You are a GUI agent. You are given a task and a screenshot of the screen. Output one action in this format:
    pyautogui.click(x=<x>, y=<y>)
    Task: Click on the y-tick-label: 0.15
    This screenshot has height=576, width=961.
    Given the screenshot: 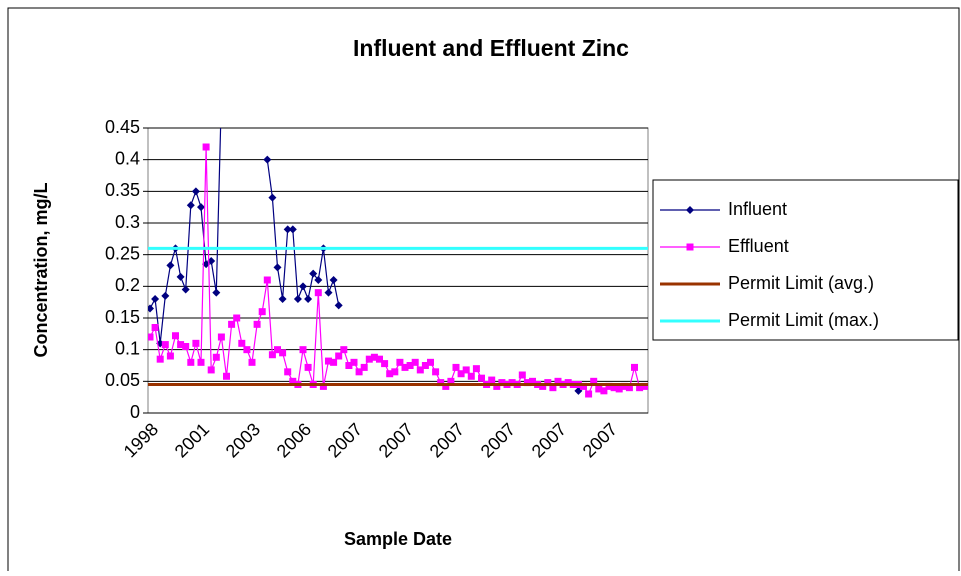 What is the action you would take?
    pyautogui.click(x=122, y=317)
    